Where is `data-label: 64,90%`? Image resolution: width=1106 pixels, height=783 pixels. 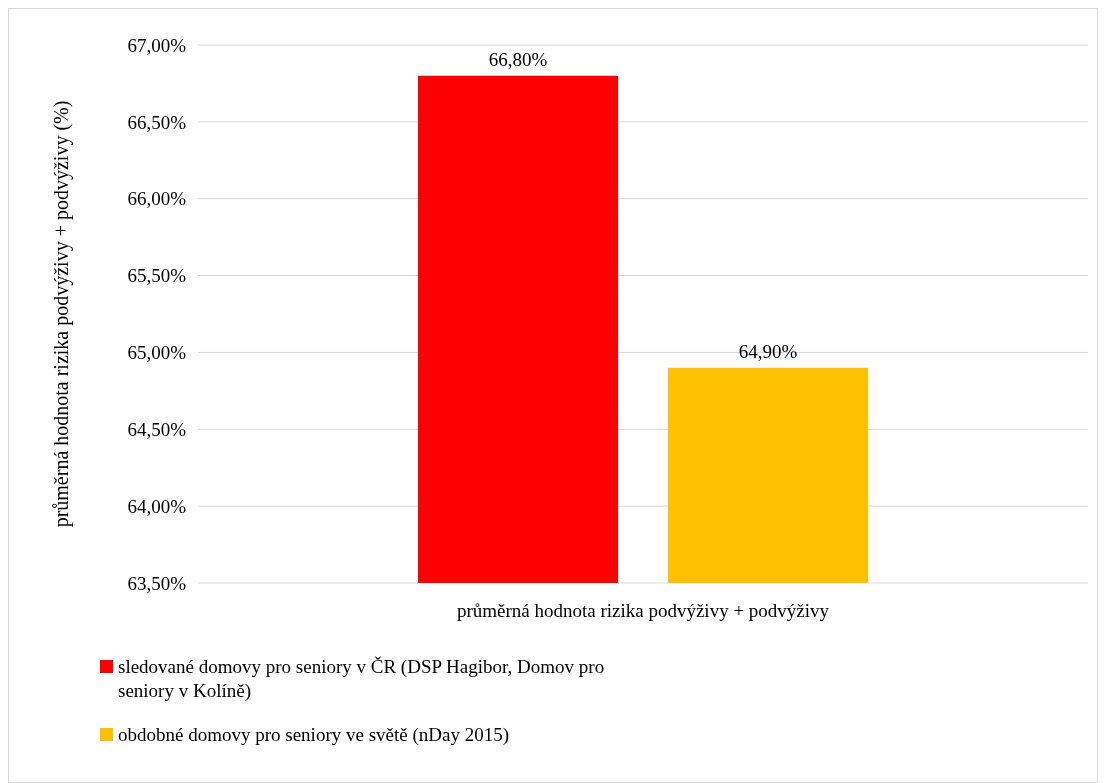 data-label: 64,90% is located at coordinates (768, 351).